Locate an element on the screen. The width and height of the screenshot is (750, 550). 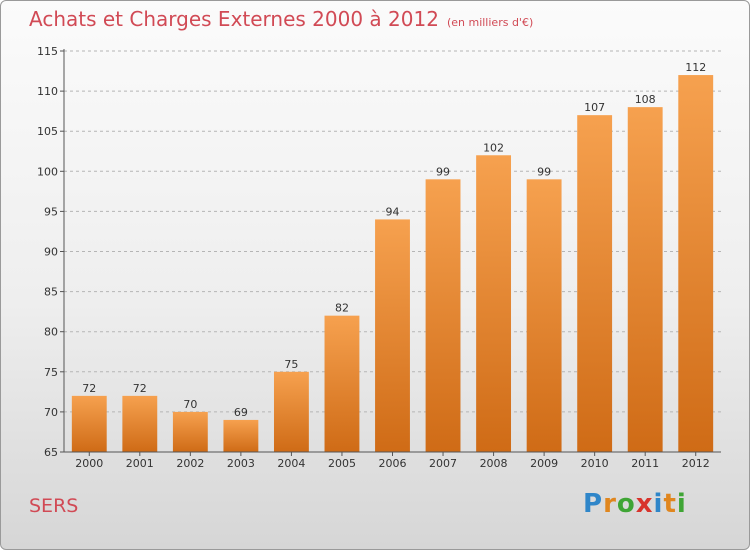
data-label: 94 is located at coordinates (393, 211).